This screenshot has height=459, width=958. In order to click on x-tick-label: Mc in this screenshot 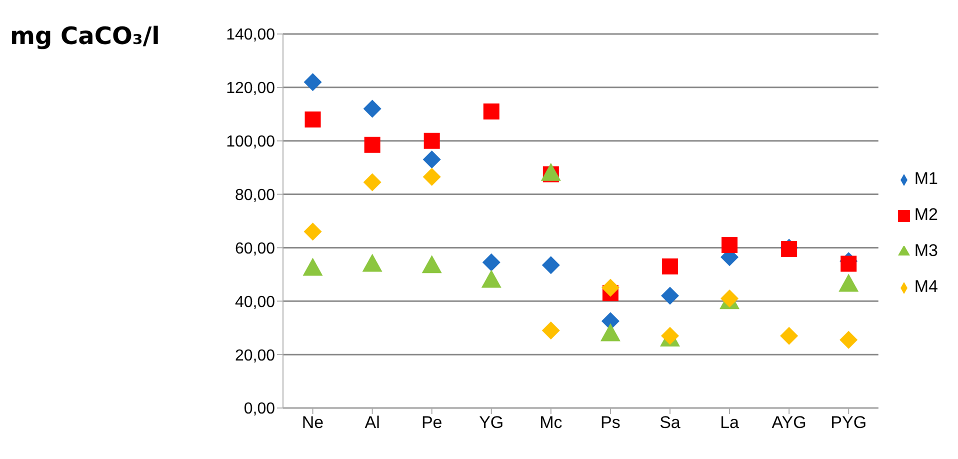, I will do `click(551, 422)`.